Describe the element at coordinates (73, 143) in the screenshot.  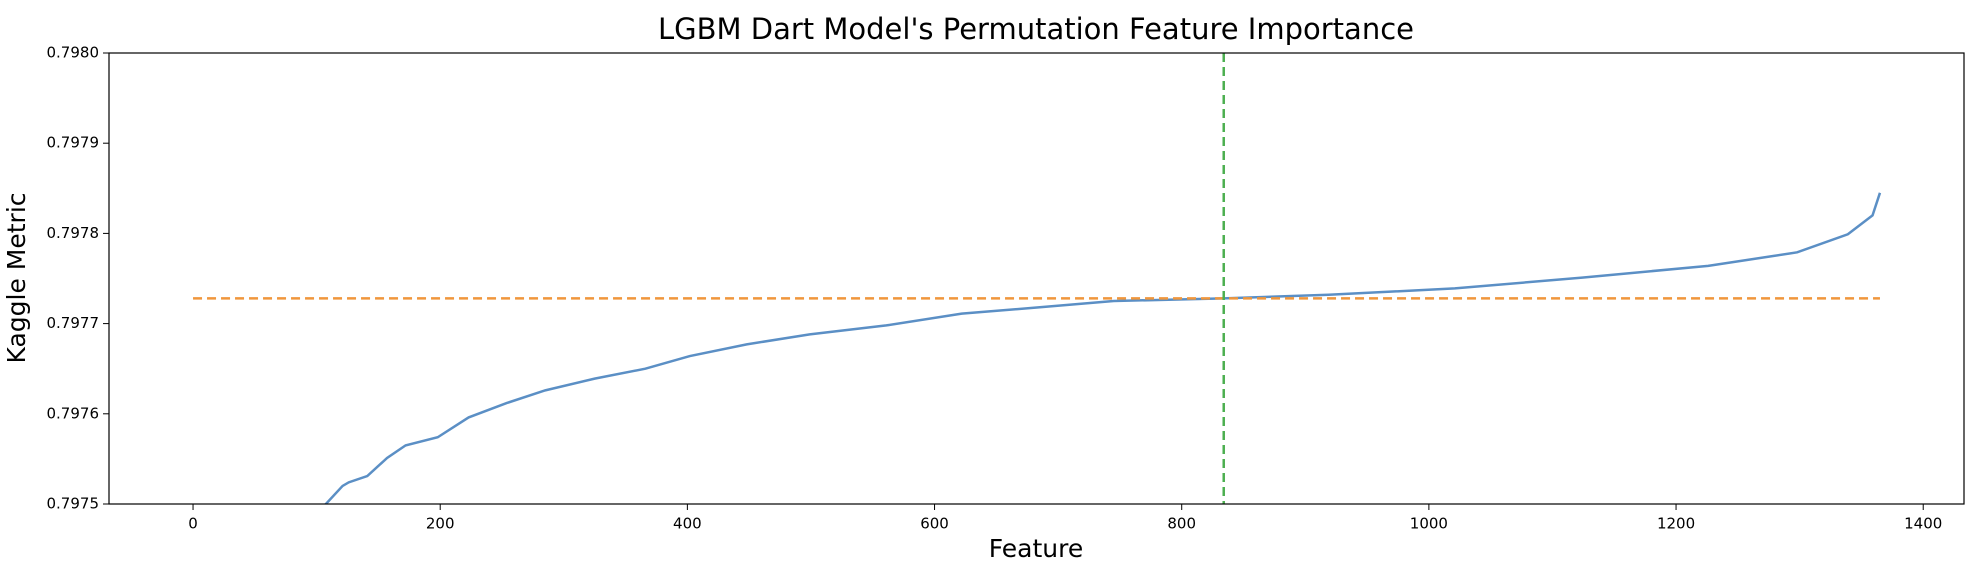
I see `y-tick-label: 0.7979` at that location.